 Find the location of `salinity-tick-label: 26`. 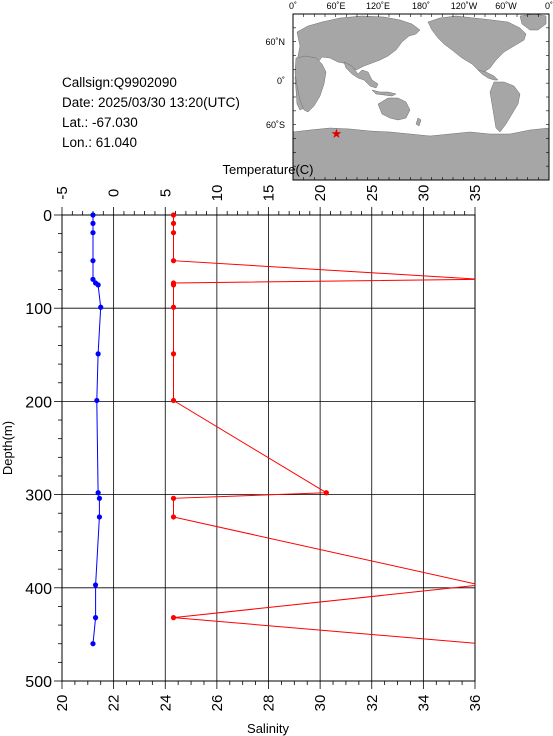

salinity-tick-label: 26 is located at coordinates (217, 703).